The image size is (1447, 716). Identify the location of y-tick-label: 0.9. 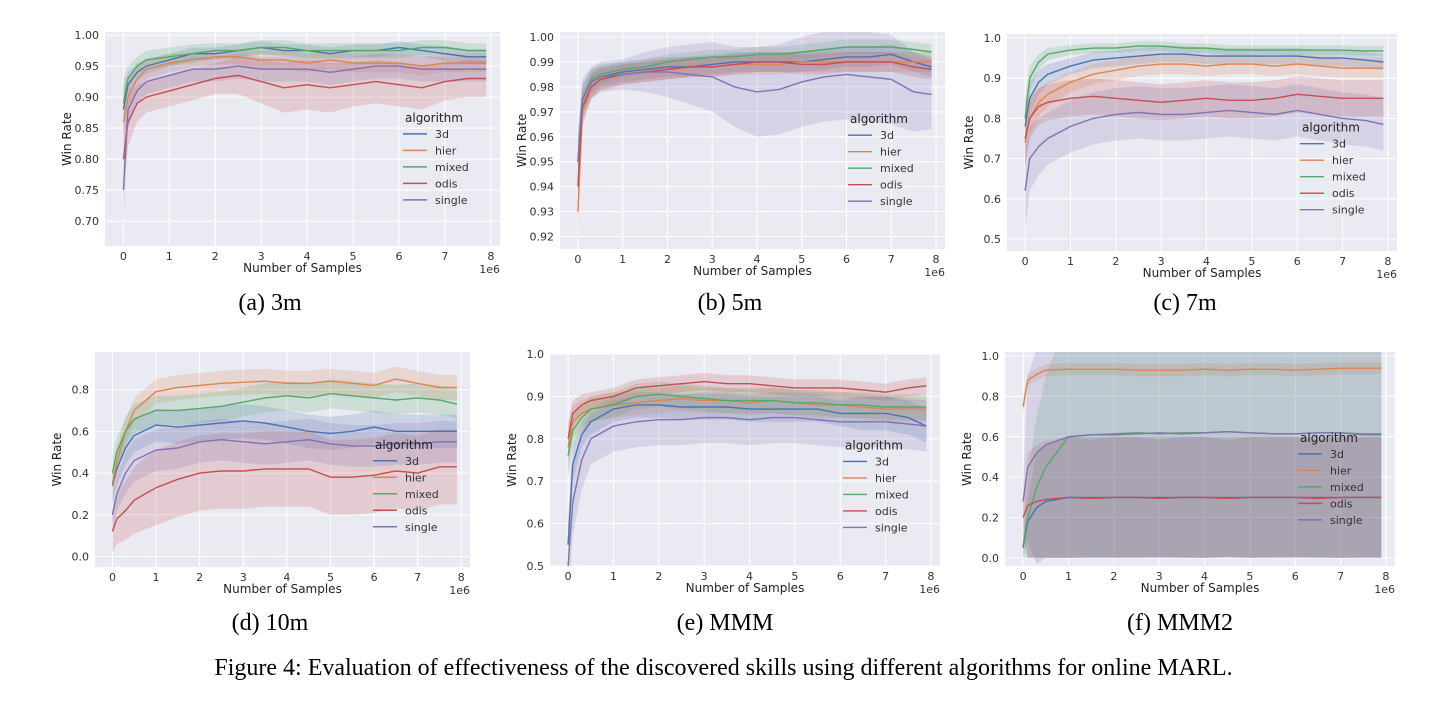
(993, 78).